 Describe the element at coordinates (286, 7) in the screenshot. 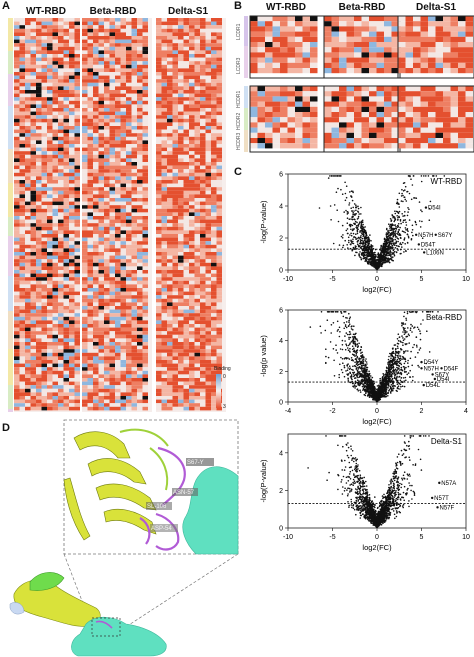

I see `panel-b-header-wt: WT-RBD` at that location.